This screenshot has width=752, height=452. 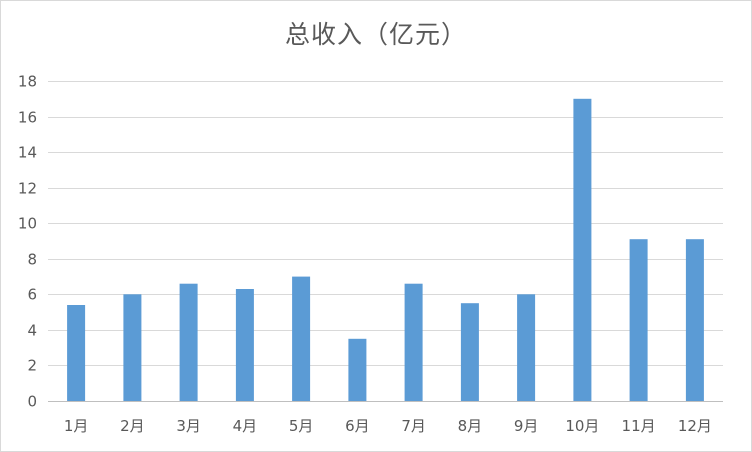 I want to click on x-tick-label: 10月, so click(x=582, y=426).